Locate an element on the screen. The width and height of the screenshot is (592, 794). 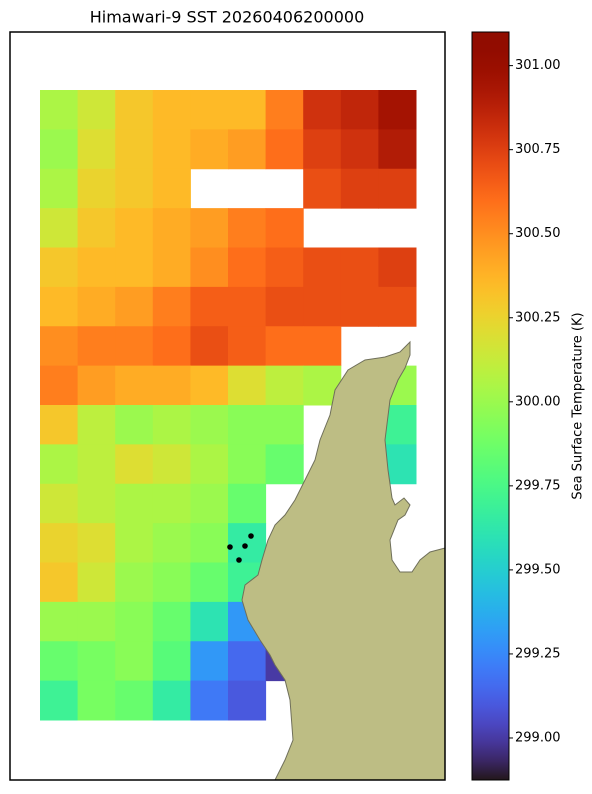
station-markers is located at coordinates (240, 548).